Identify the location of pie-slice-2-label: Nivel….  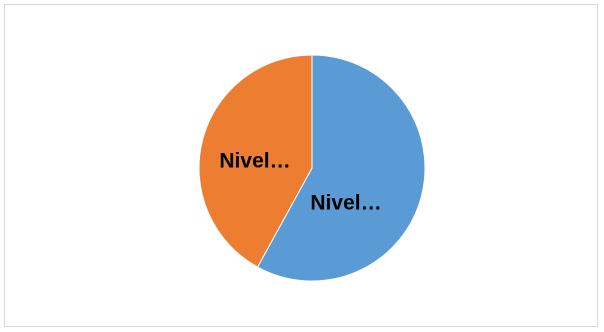
(254, 161).